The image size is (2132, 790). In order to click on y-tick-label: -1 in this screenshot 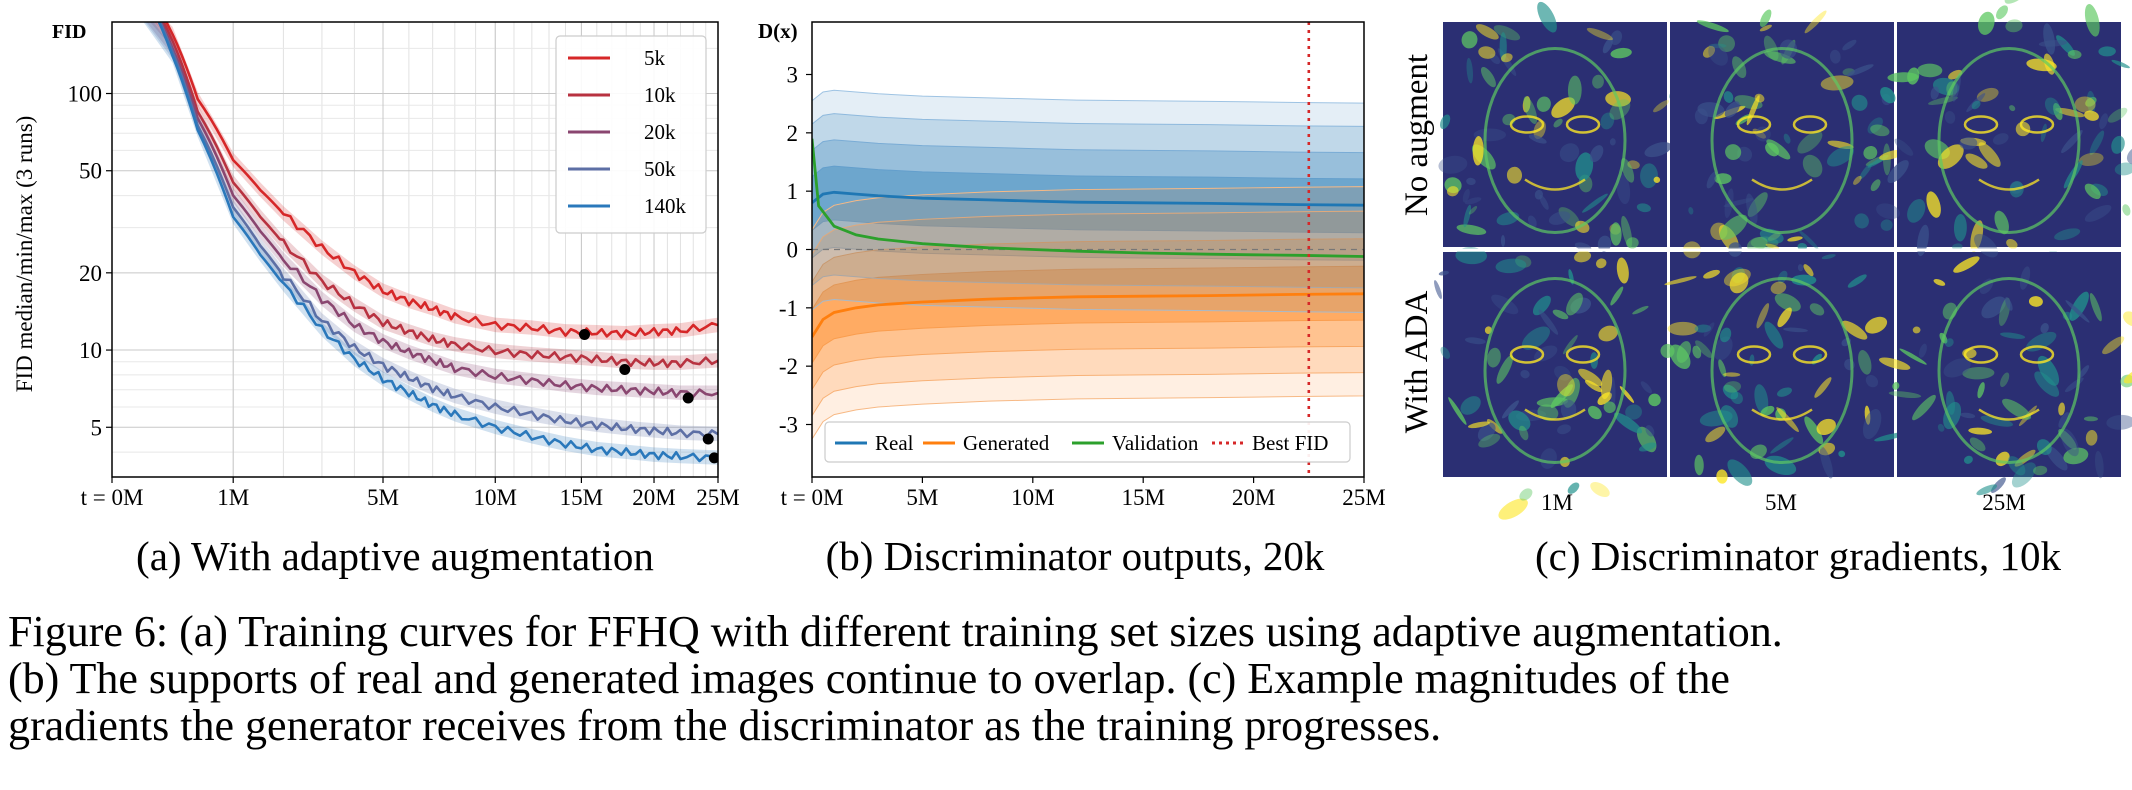, I will do `click(788, 308)`.